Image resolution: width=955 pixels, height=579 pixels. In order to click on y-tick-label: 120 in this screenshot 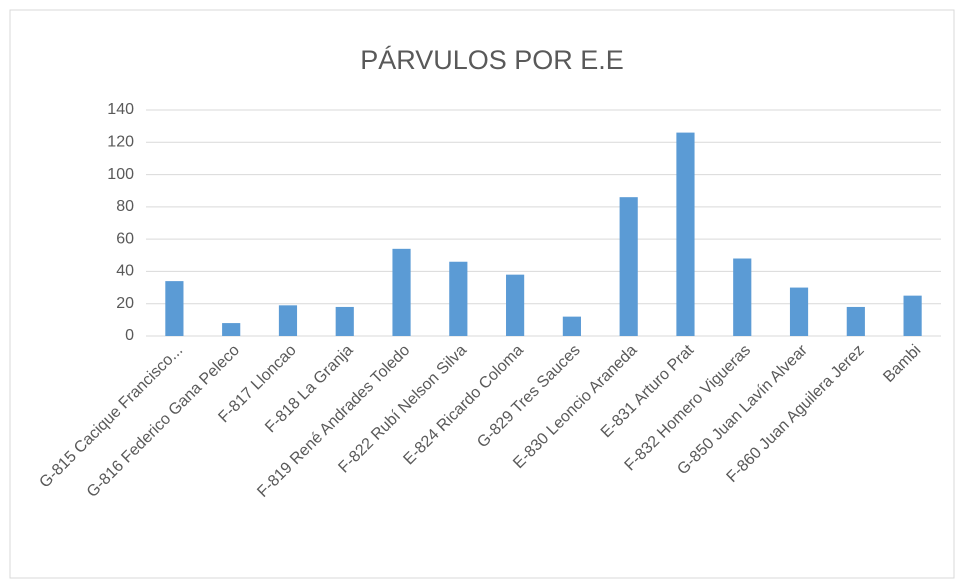, I will do `click(120, 142)`.